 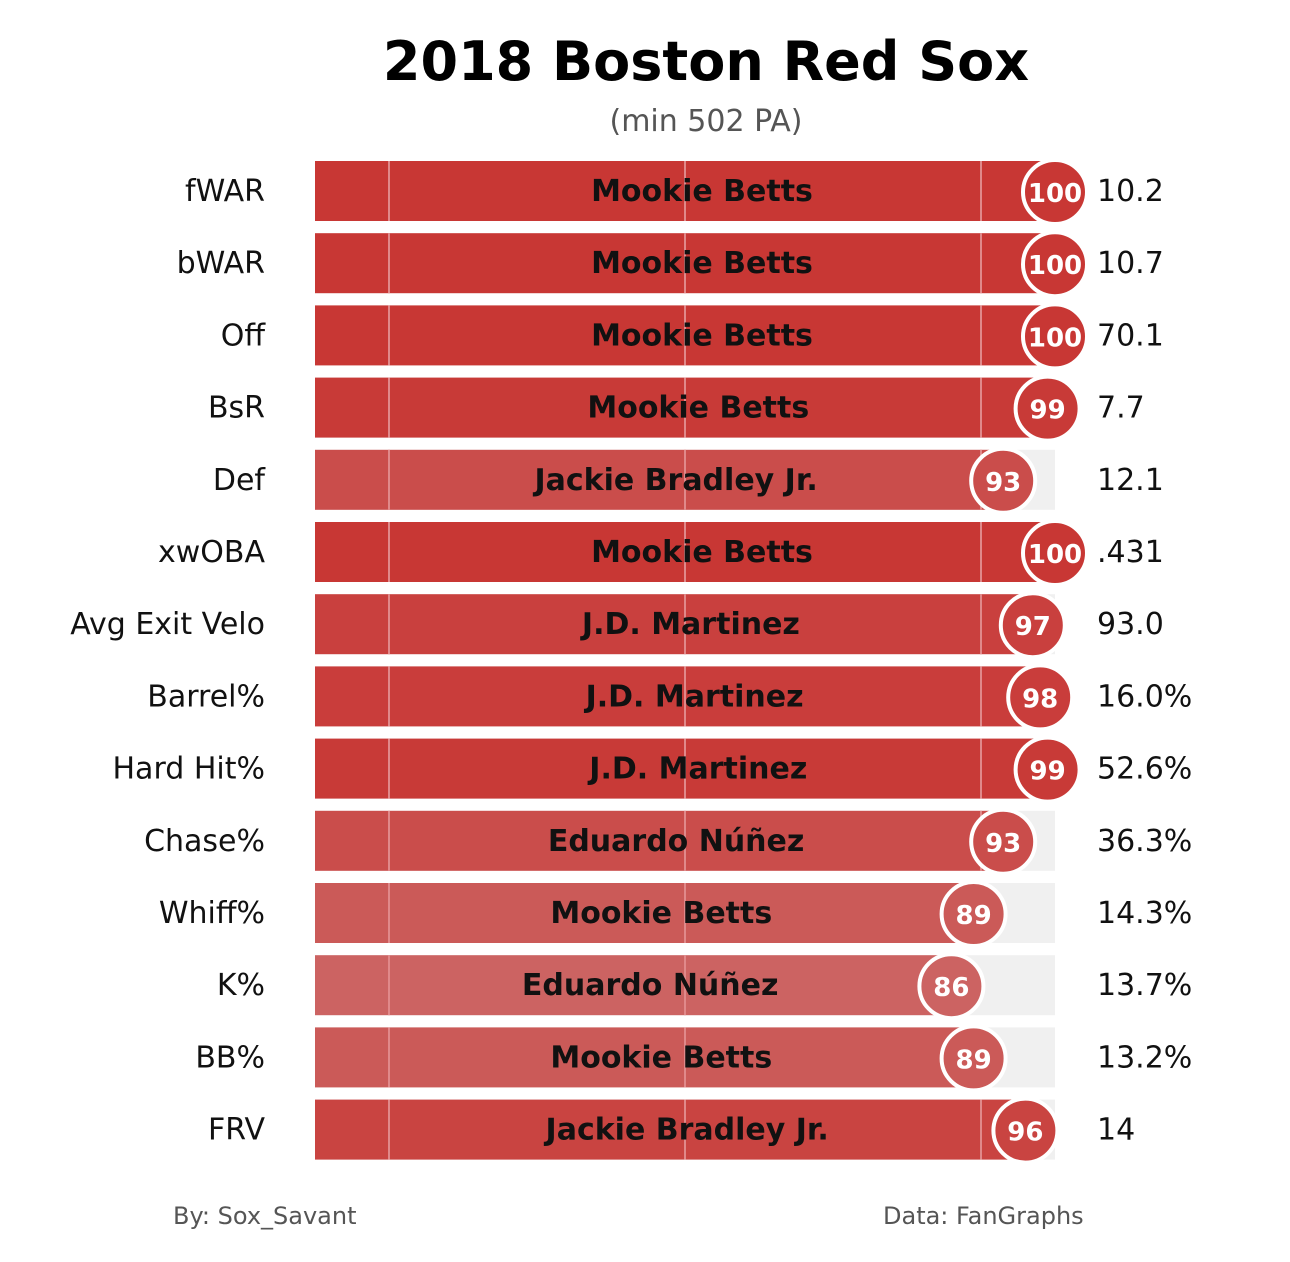 What do you see at coordinates (706, 61) in the screenshot?
I see `chart-title: 2018 Boston Red Sox` at bounding box center [706, 61].